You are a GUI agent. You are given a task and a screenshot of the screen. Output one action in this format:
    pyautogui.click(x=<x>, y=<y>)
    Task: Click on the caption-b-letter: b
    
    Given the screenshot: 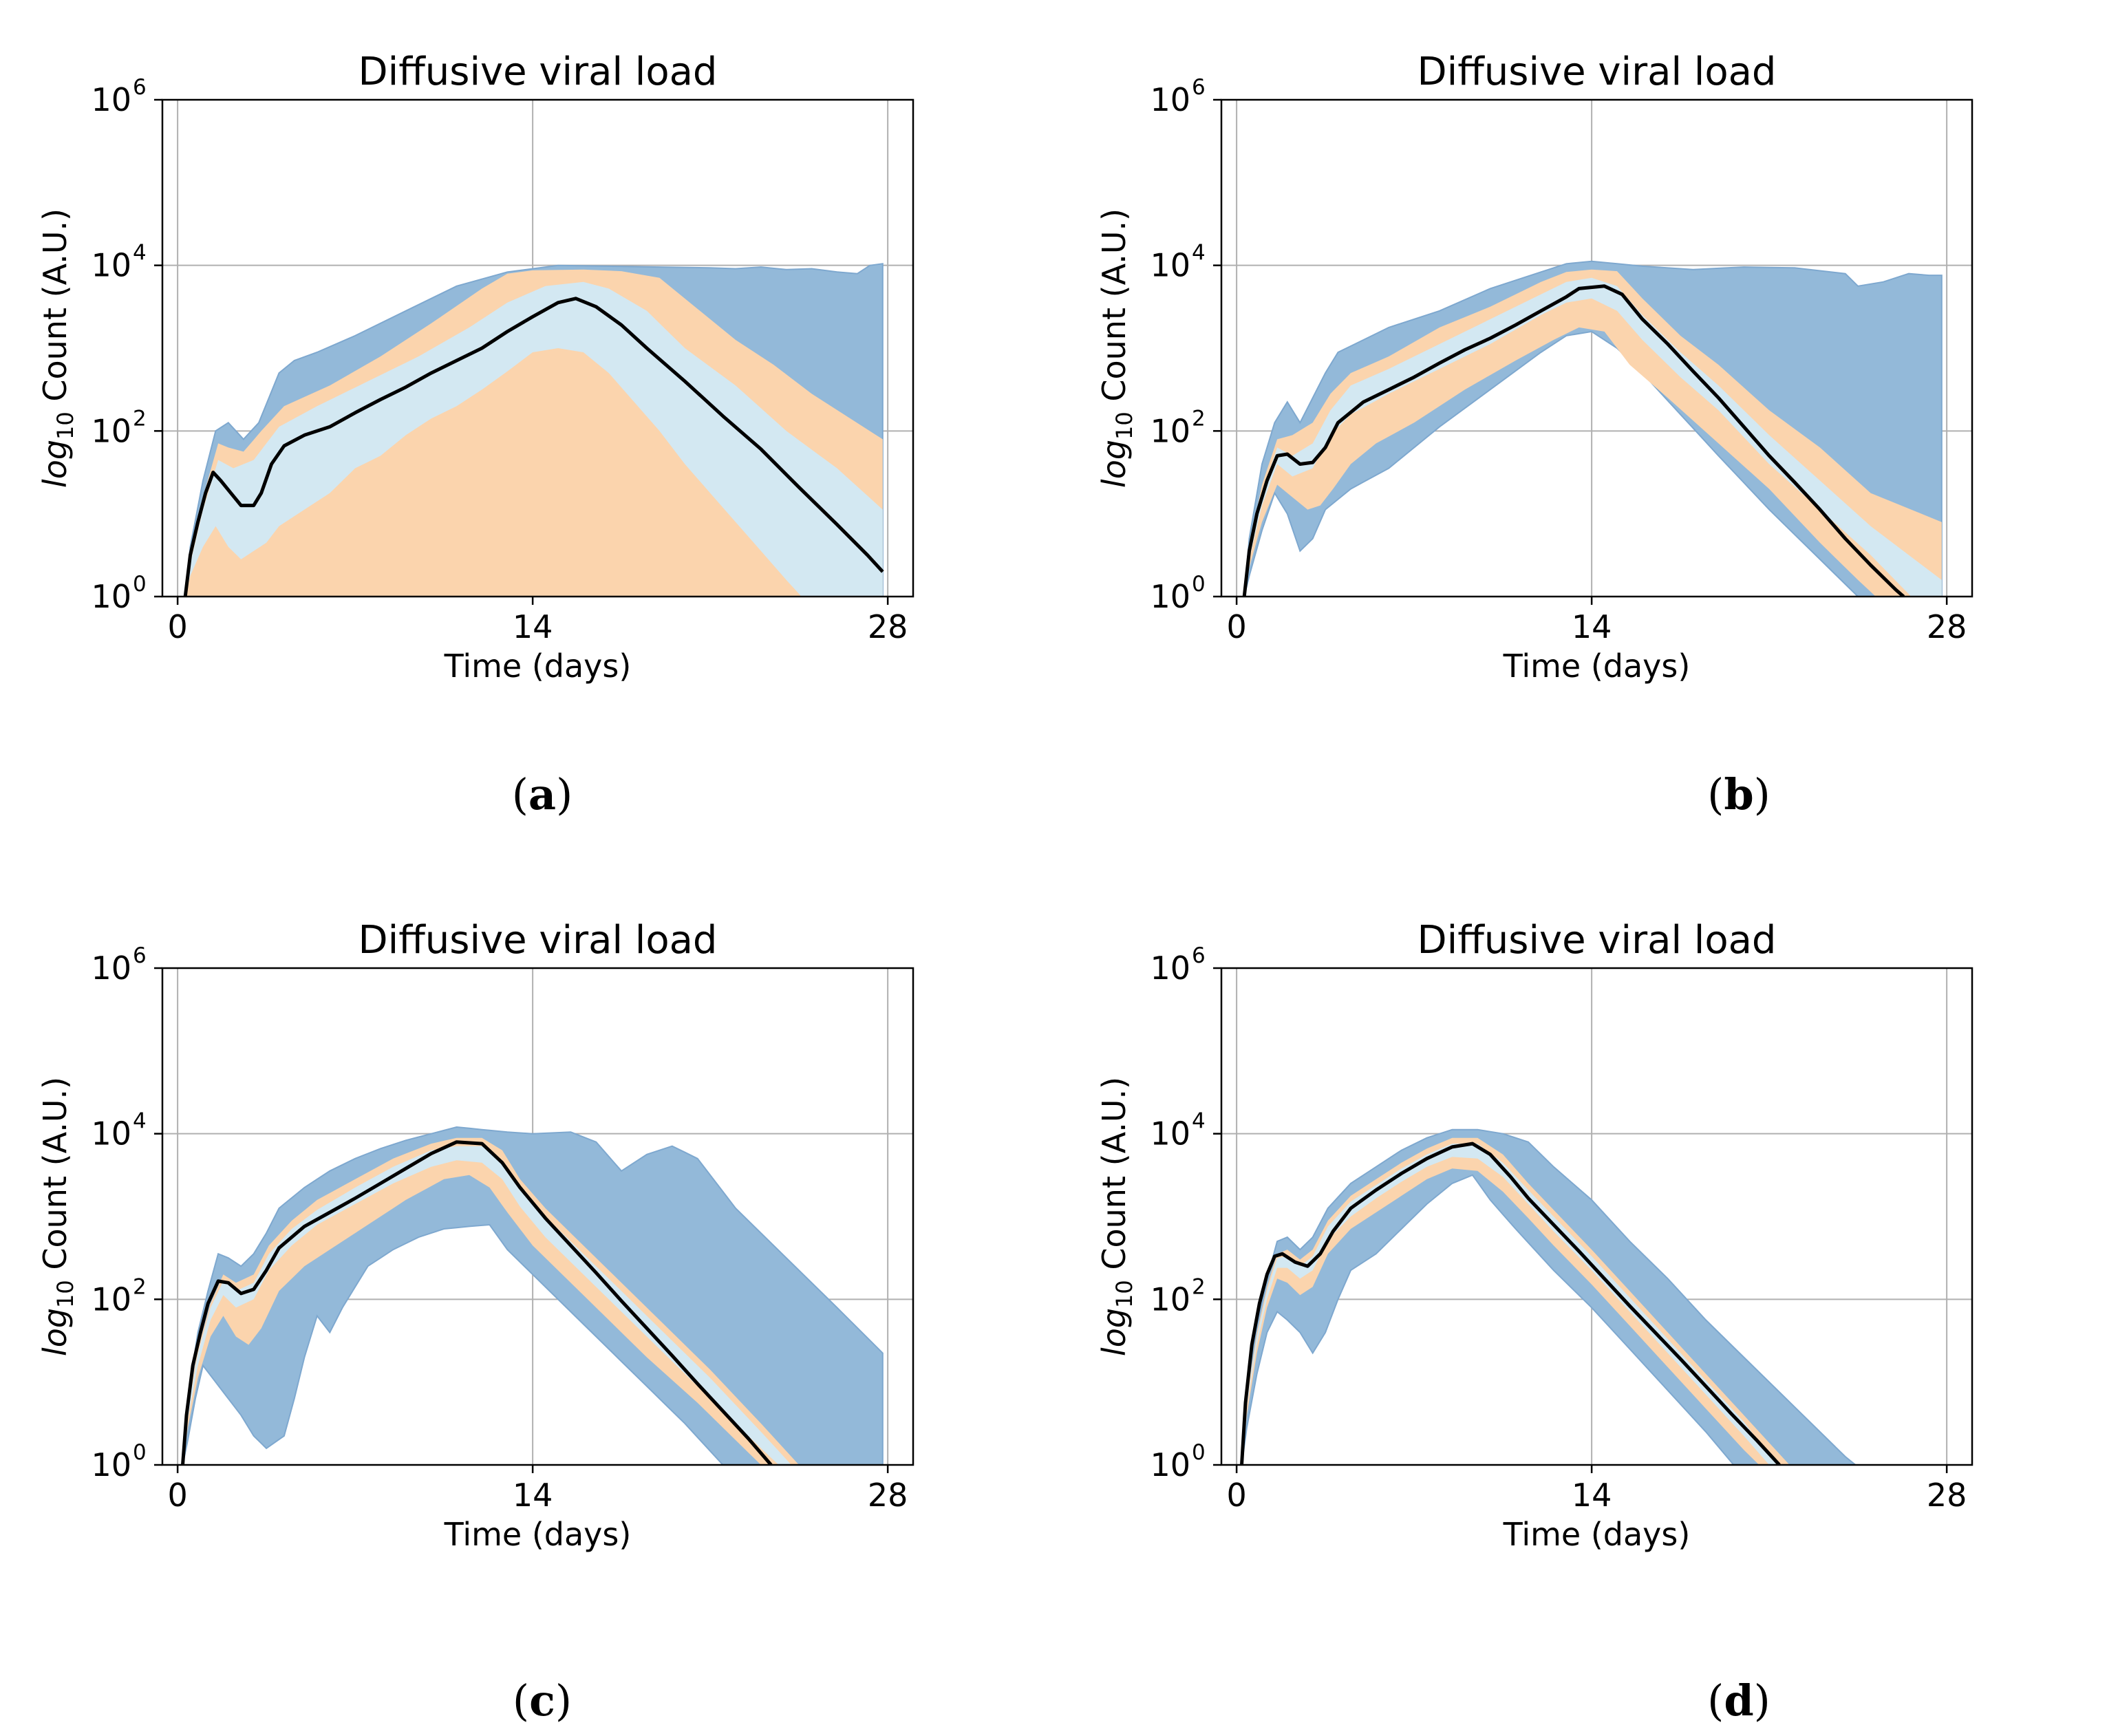 What is the action you would take?
    pyautogui.click(x=1739, y=794)
    